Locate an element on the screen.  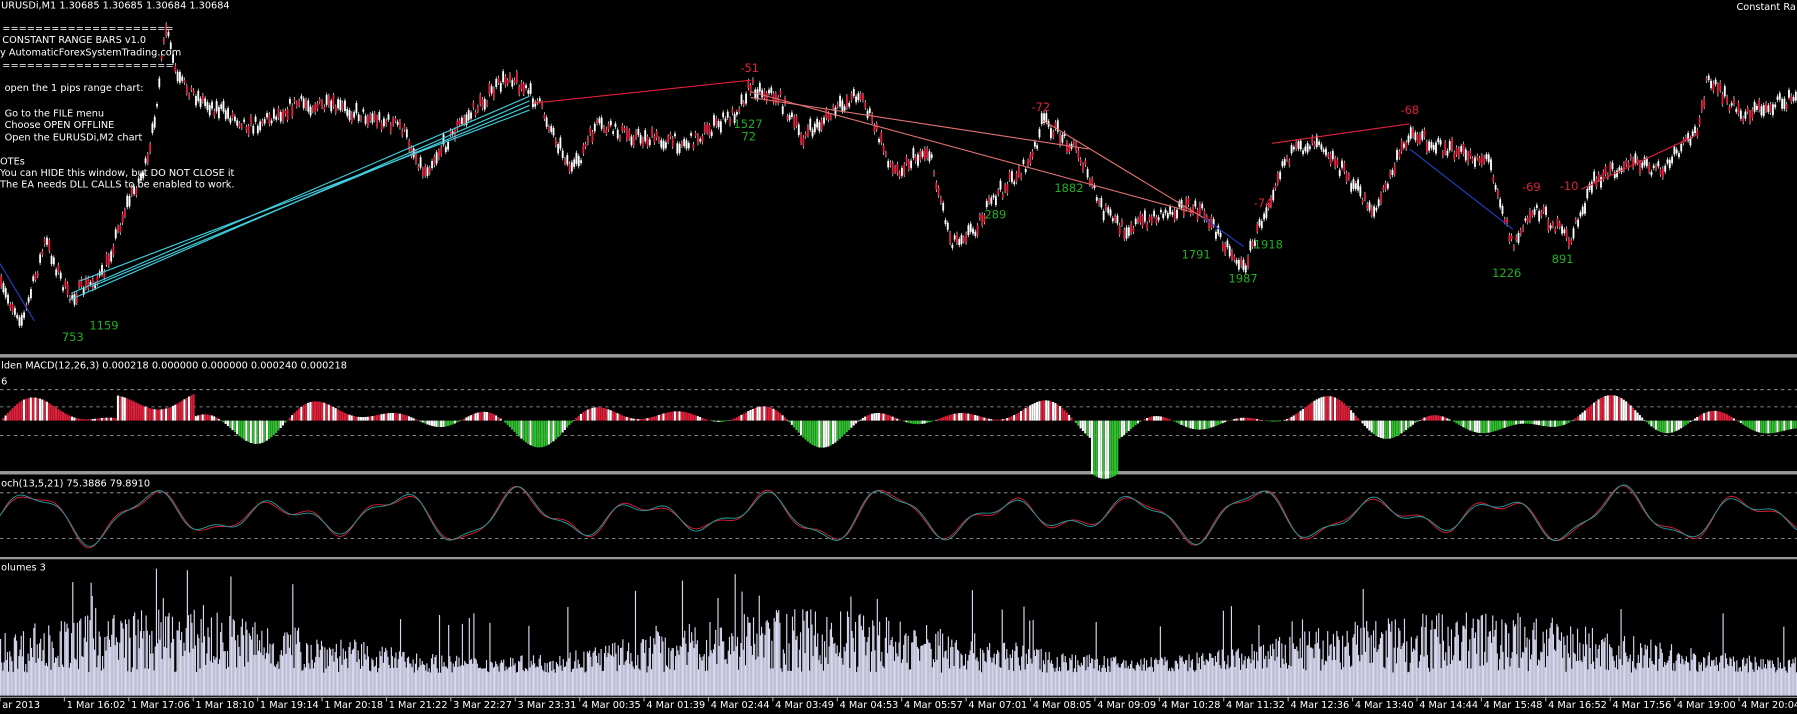
annotation: 891 is located at coordinates (1563, 259).